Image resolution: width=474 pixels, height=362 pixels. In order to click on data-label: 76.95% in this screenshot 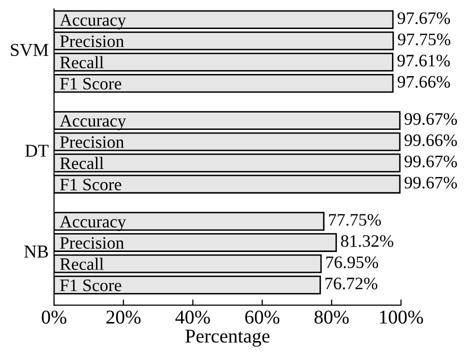, I will do `click(352, 262)`.